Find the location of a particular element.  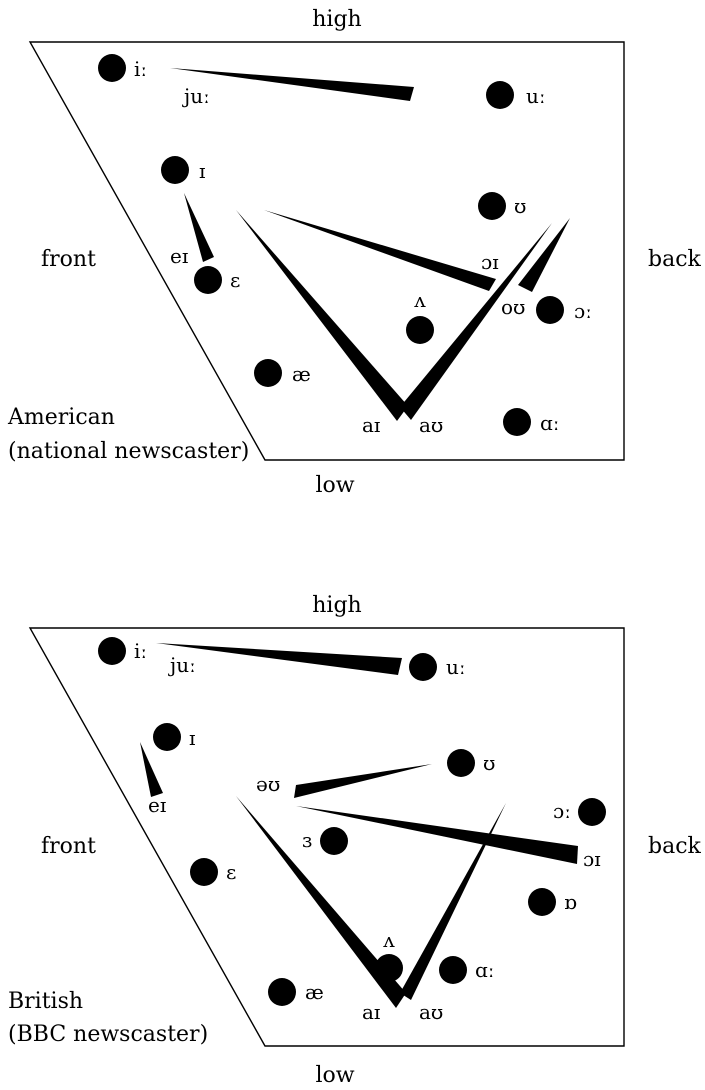

glide-eu is located at coordinates (363, 781).